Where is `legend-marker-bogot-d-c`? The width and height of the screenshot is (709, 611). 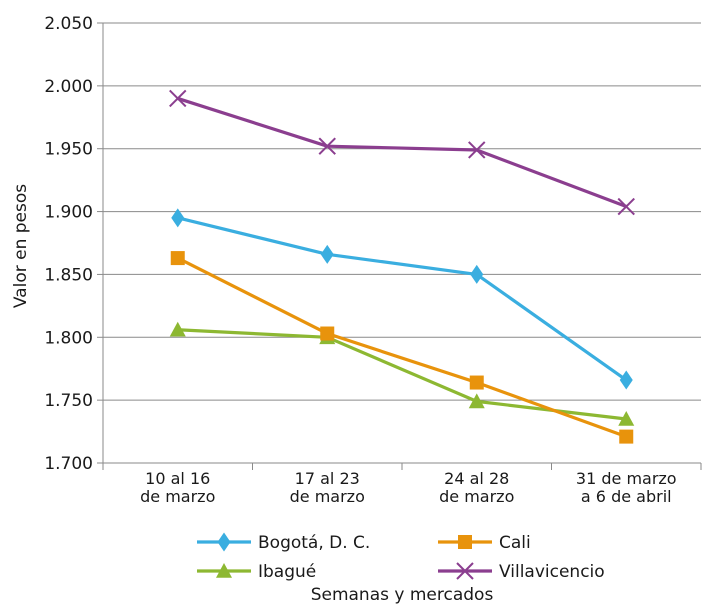 legend-marker-bogot-d-c is located at coordinates (224, 542).